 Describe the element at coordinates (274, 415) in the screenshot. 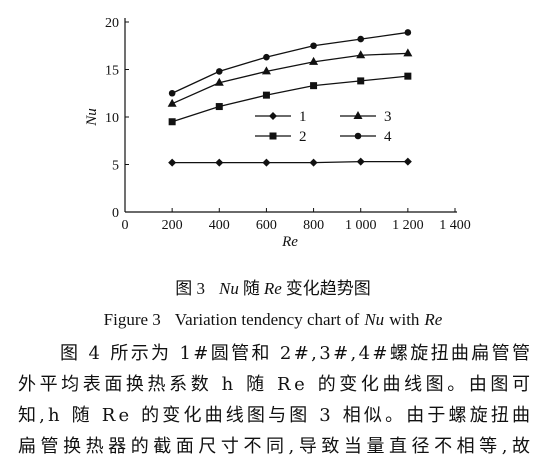

I see `paragraph-line: 知,h 随 Re 的变化曲线图与图 3 相似。由于螺旋扭曲` at that location.